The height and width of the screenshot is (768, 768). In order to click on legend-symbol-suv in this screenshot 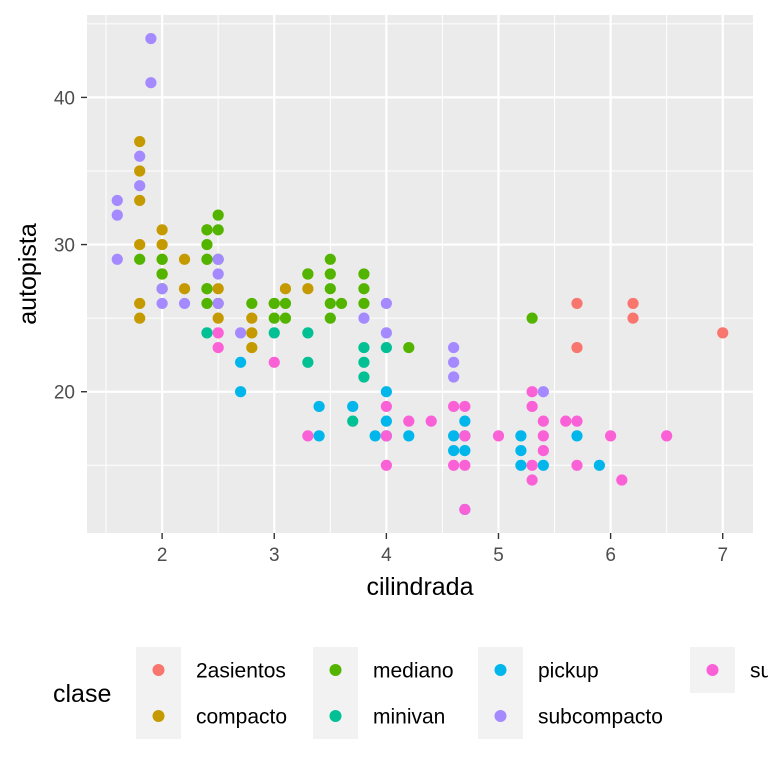, I will do `click(712, 670)`.